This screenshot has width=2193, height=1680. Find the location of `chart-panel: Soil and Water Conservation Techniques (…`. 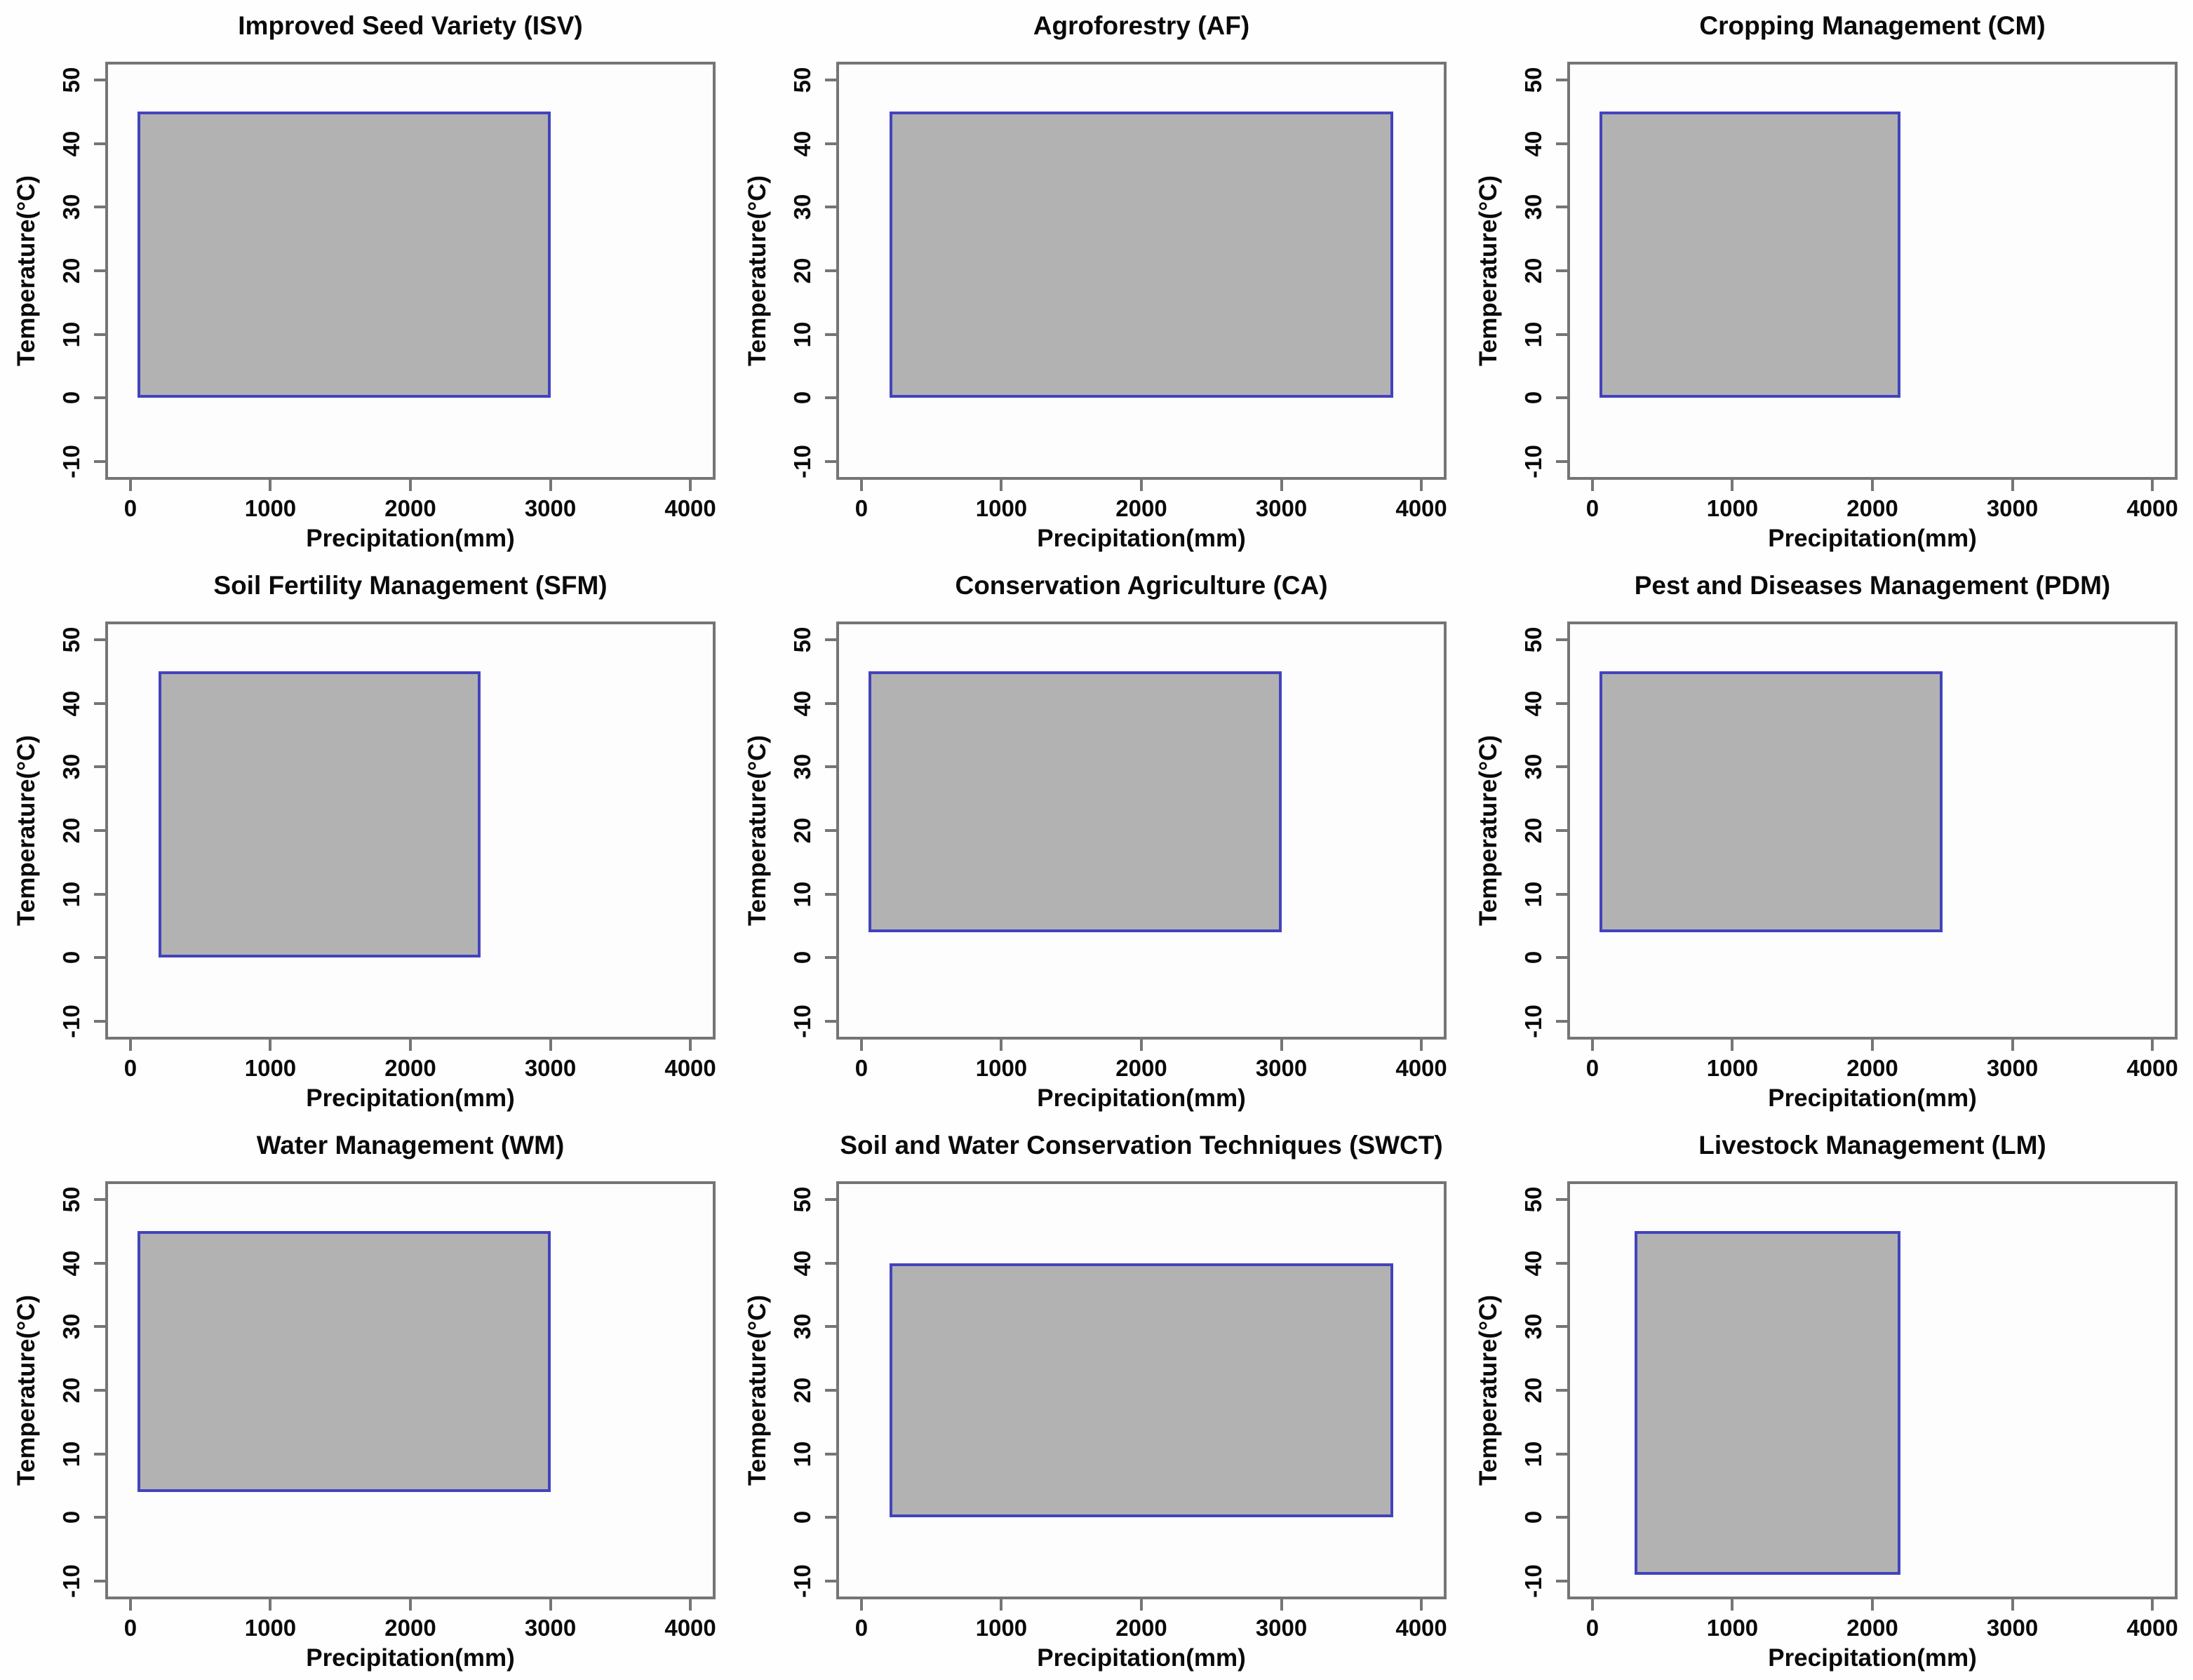

chart-panel: Soil and Water Conservation Techniques (… is located at coordinates (1096, 1400).